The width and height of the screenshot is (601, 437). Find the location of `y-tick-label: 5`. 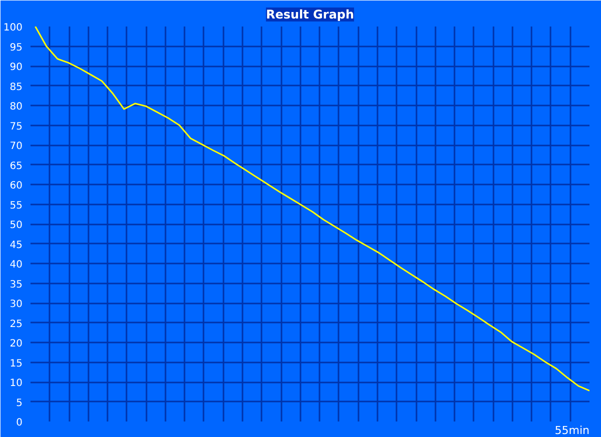

y-tick-label: 5 is located at coordinates (19, 403).